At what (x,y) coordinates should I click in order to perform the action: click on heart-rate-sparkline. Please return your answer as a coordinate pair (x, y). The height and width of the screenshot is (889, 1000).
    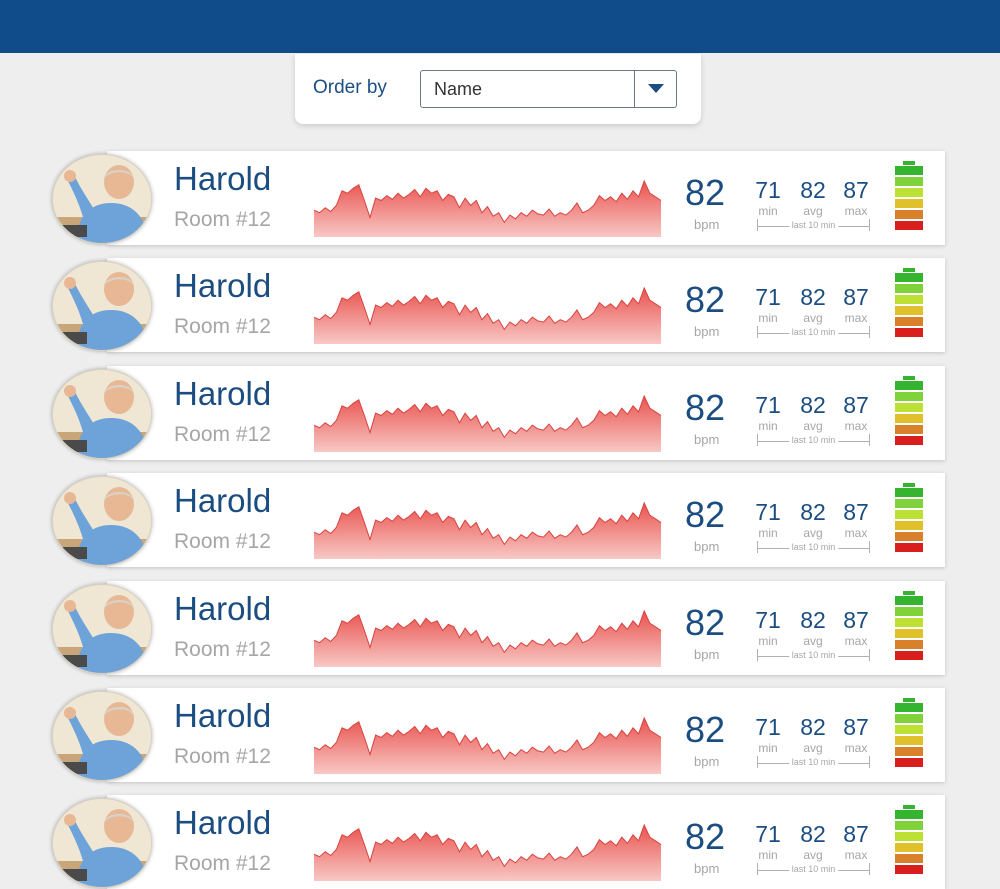
    Looking at the image, I should click on (487, 315).